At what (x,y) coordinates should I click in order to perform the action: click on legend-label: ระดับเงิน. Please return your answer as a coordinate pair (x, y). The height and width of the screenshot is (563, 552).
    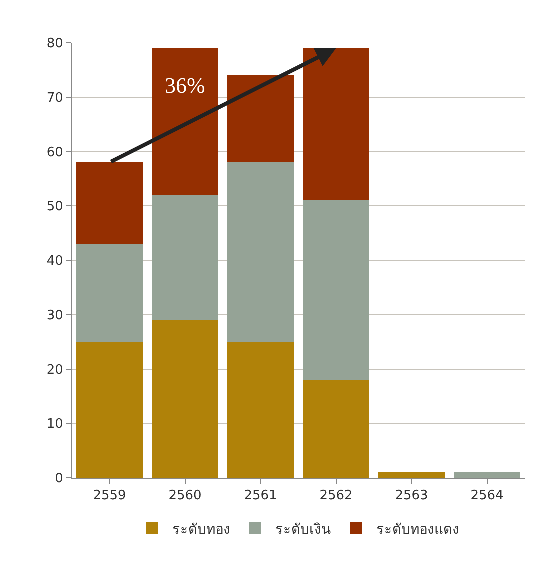
    Looking at the image, I should click on (304, 530).